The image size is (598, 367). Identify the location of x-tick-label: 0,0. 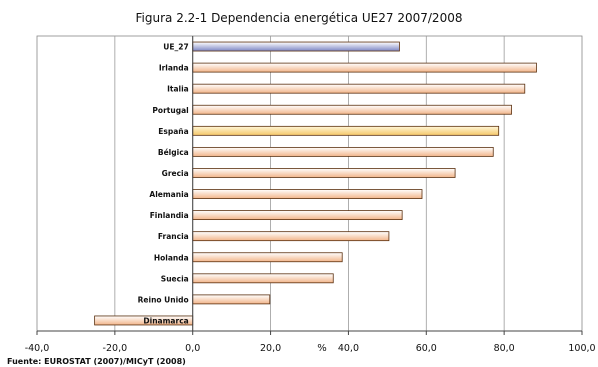
(192, 348).